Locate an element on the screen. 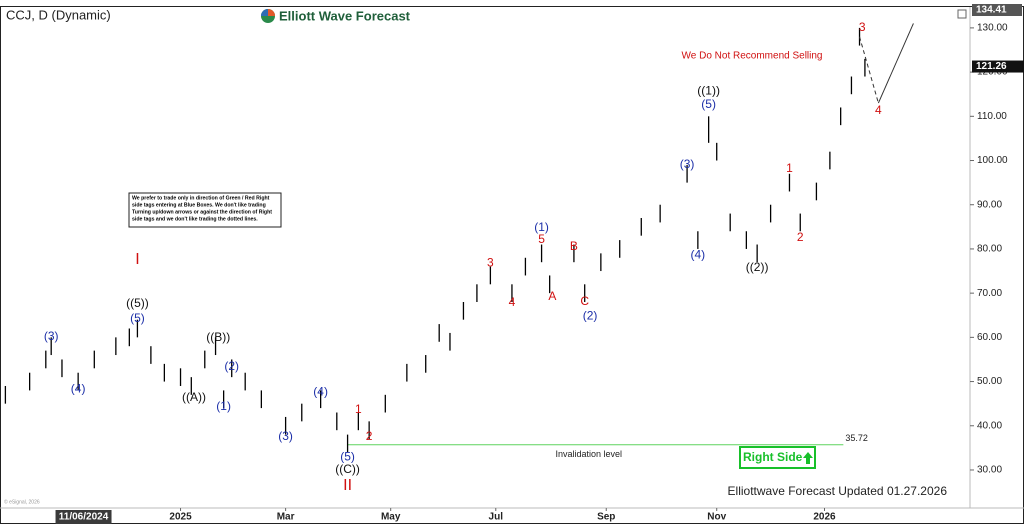 This screenshot has height=530, width=1024. warning: We Do Not Recommend Selling is located at coordinates (752, 56).